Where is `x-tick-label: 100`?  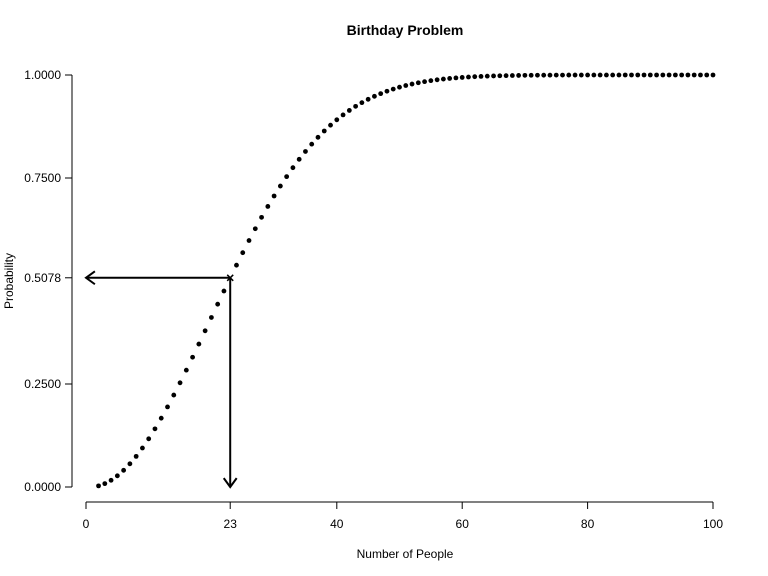 x-tick-label: 100 is located at coordinates (713, 524).